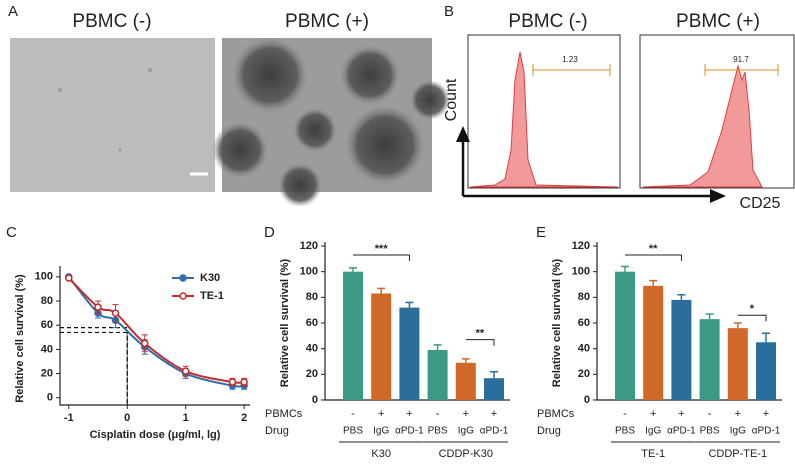  I want to click on x-tick-label: 2, so click(244, 418).